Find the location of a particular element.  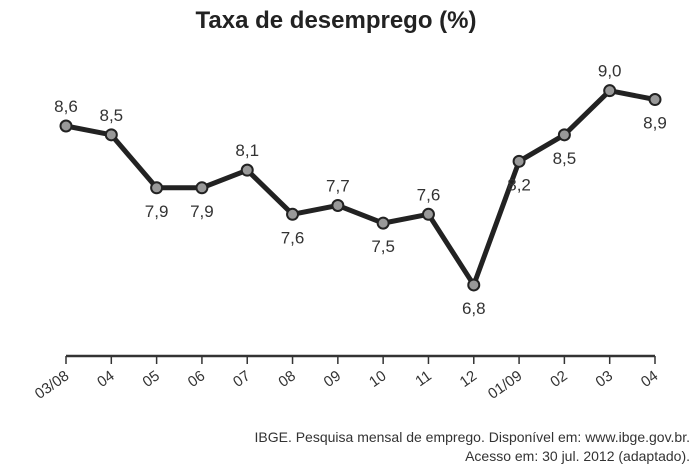

x-tick-label: 11 is located at coordinates (423, 378).